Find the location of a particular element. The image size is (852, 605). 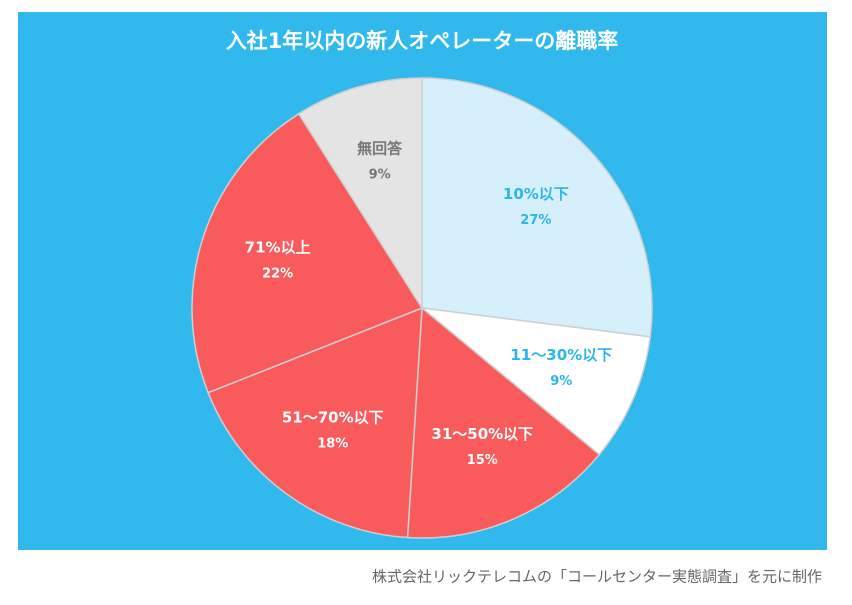

value-label: 15% is located at coordinates (482, 460).